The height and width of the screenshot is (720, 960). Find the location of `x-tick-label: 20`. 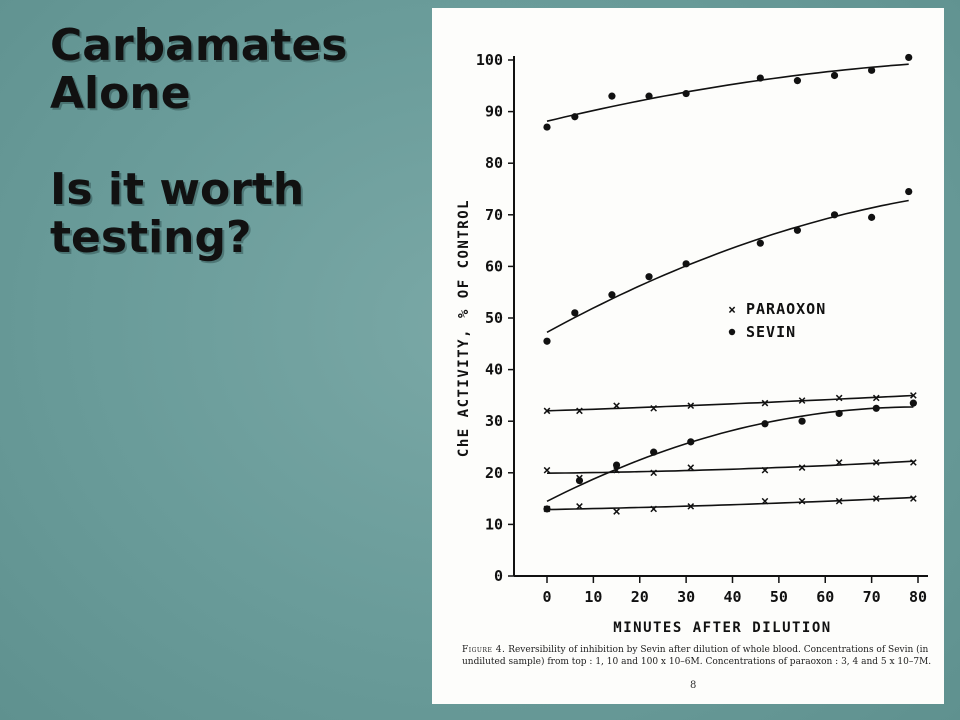

x-tick-label: 20 is located at coordinates (640, 597).